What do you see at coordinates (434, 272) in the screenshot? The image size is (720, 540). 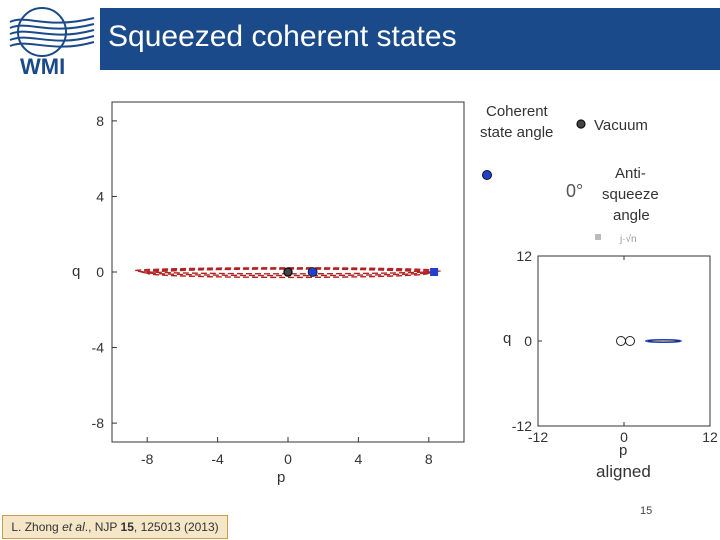 I see `coherent-square-marker` at bounding box center [434, 272].